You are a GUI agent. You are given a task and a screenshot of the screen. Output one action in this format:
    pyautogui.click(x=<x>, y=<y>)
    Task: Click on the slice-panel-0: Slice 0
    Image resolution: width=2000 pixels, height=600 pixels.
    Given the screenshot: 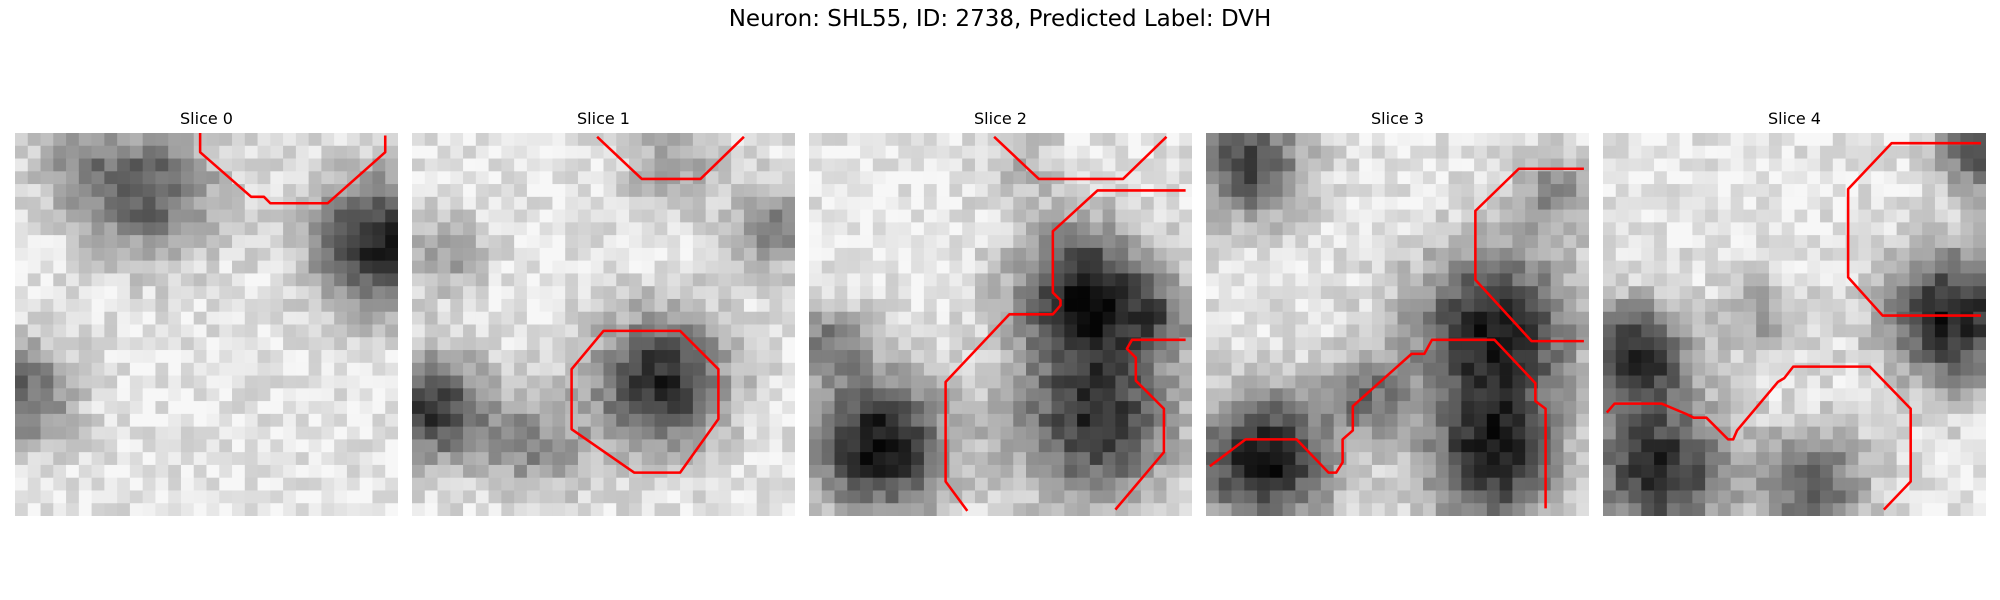 What is the action you would take?
    pyautogui.click(x=206, y=312)
    